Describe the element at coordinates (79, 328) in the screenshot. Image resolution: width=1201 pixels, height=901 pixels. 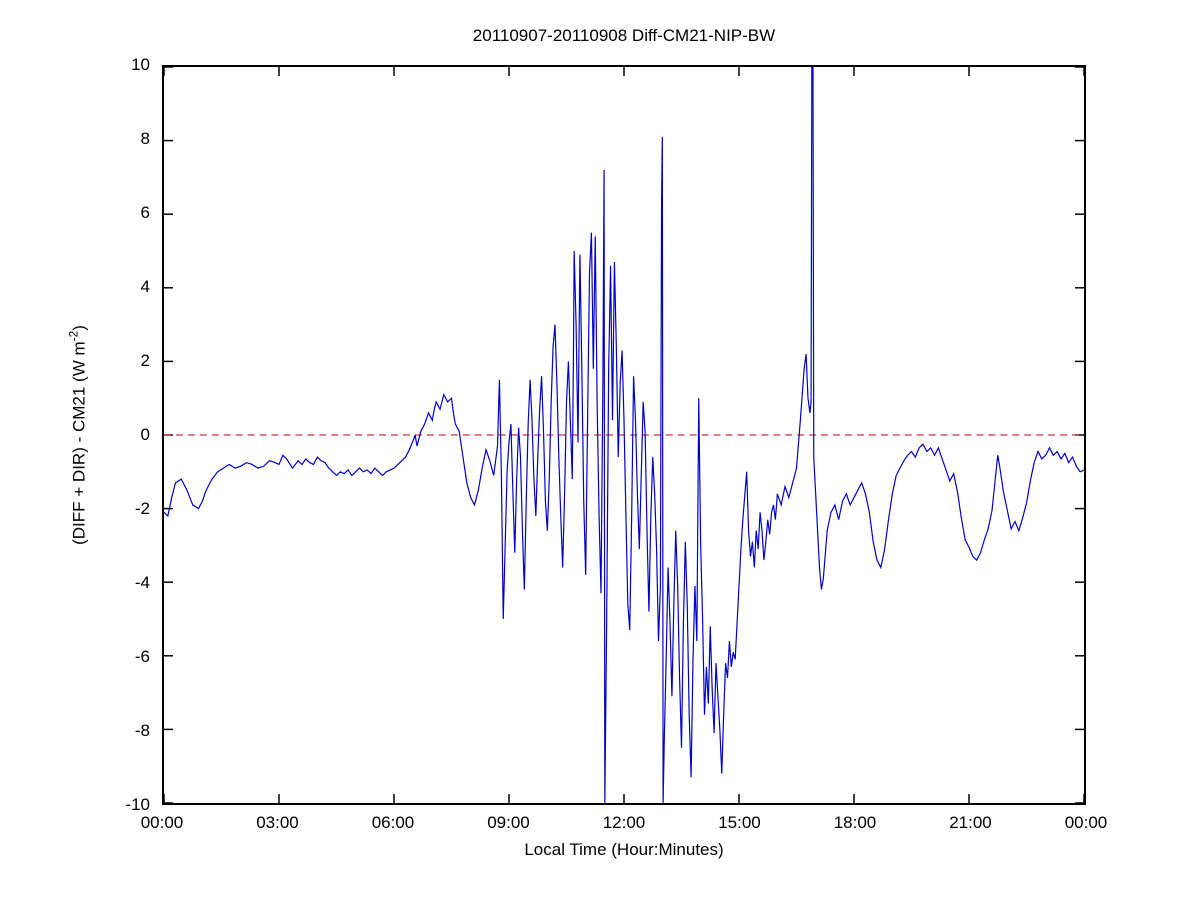
I see `y-axis-label-suffix: )` at that location.